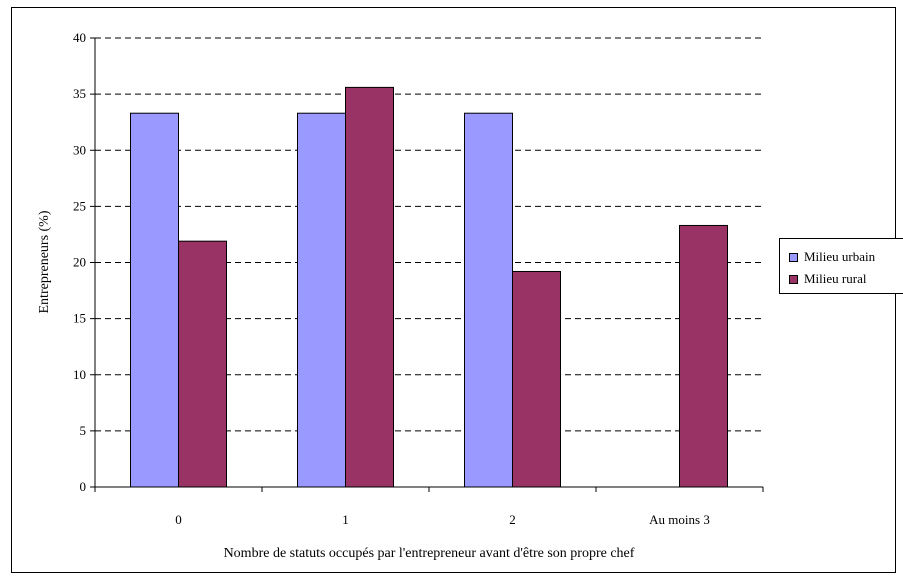  I want to click on legend: Milieu urbain Milieu rural, so click(841, 266).